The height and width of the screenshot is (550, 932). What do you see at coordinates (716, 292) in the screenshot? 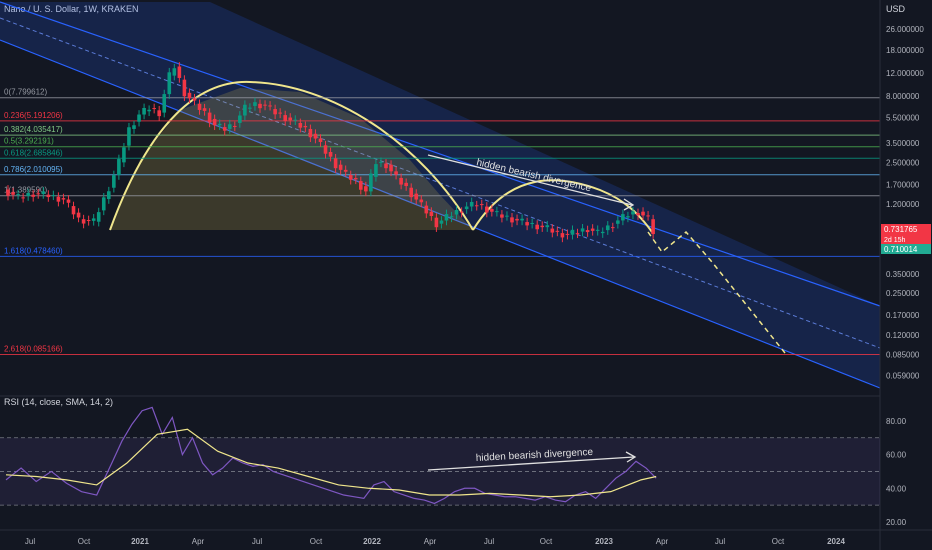
I see `projection-path` at bounding box center [716, 292].